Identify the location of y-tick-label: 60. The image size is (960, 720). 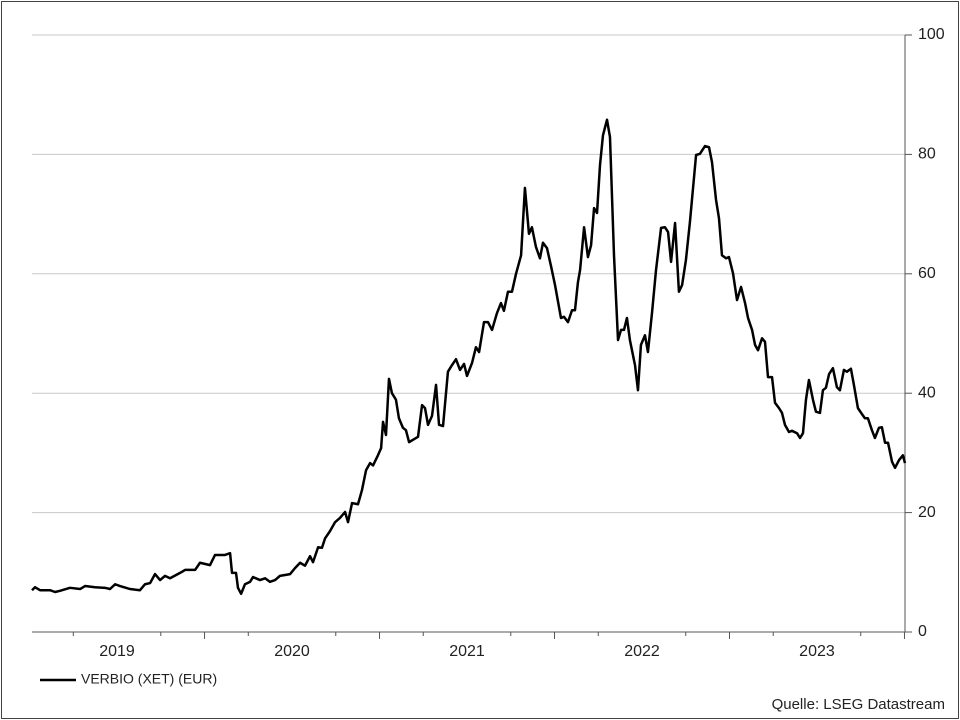
(927, 273).